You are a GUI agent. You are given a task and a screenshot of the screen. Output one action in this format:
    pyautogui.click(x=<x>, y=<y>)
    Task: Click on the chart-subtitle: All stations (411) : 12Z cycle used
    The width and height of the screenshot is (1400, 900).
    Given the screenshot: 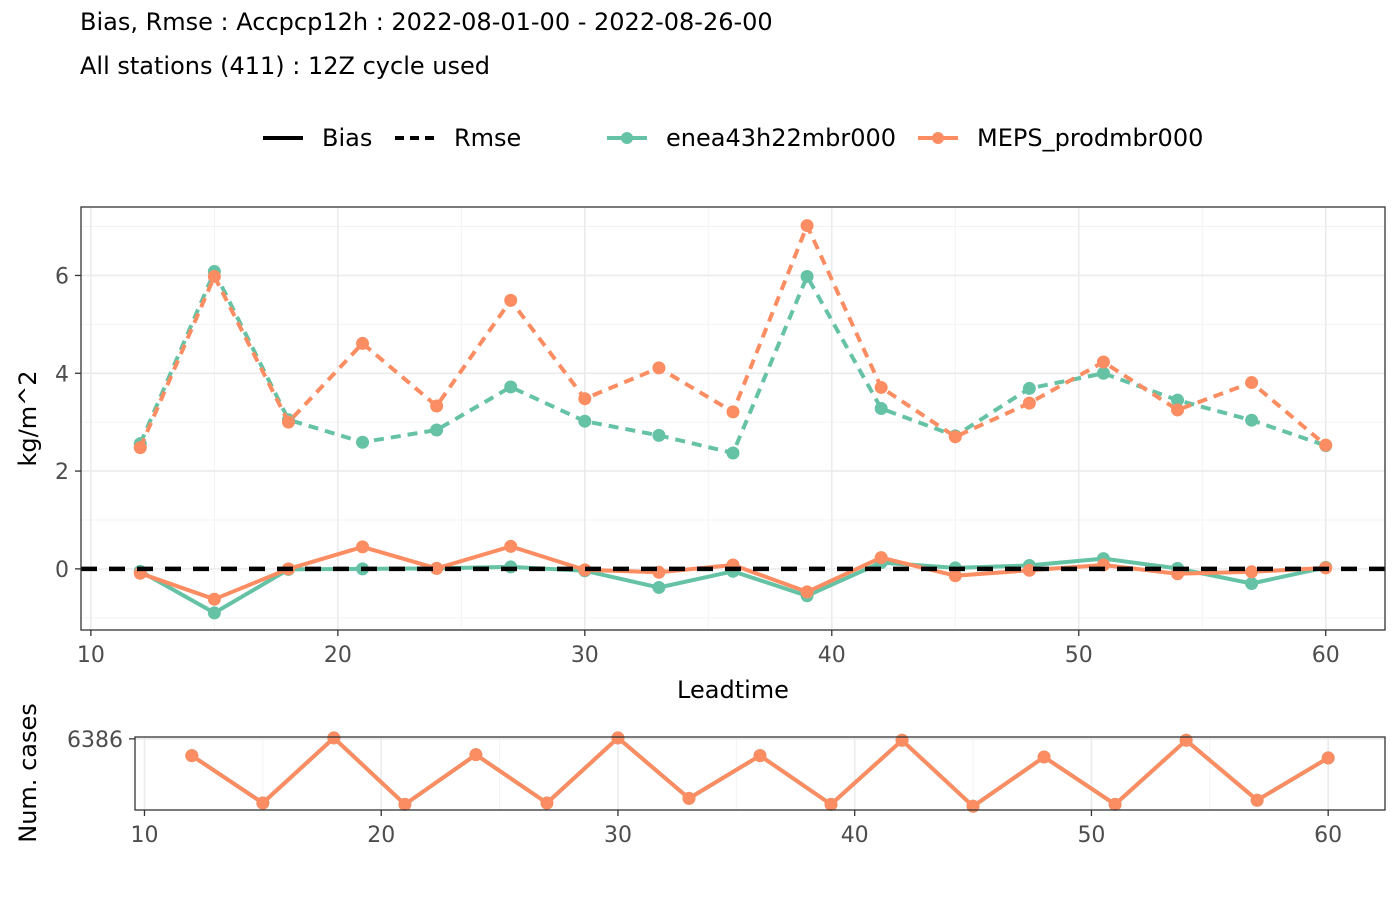 What is the action you would take?
    pyautogui.click(x=285, y=66)
    